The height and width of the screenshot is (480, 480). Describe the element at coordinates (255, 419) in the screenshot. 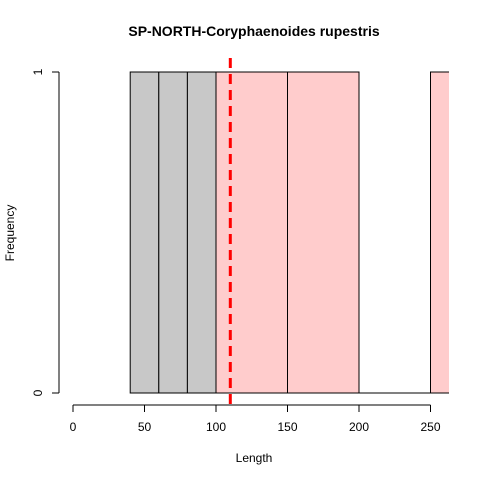

I see `x-axis: 0 50 100 150 200 250` at that location.